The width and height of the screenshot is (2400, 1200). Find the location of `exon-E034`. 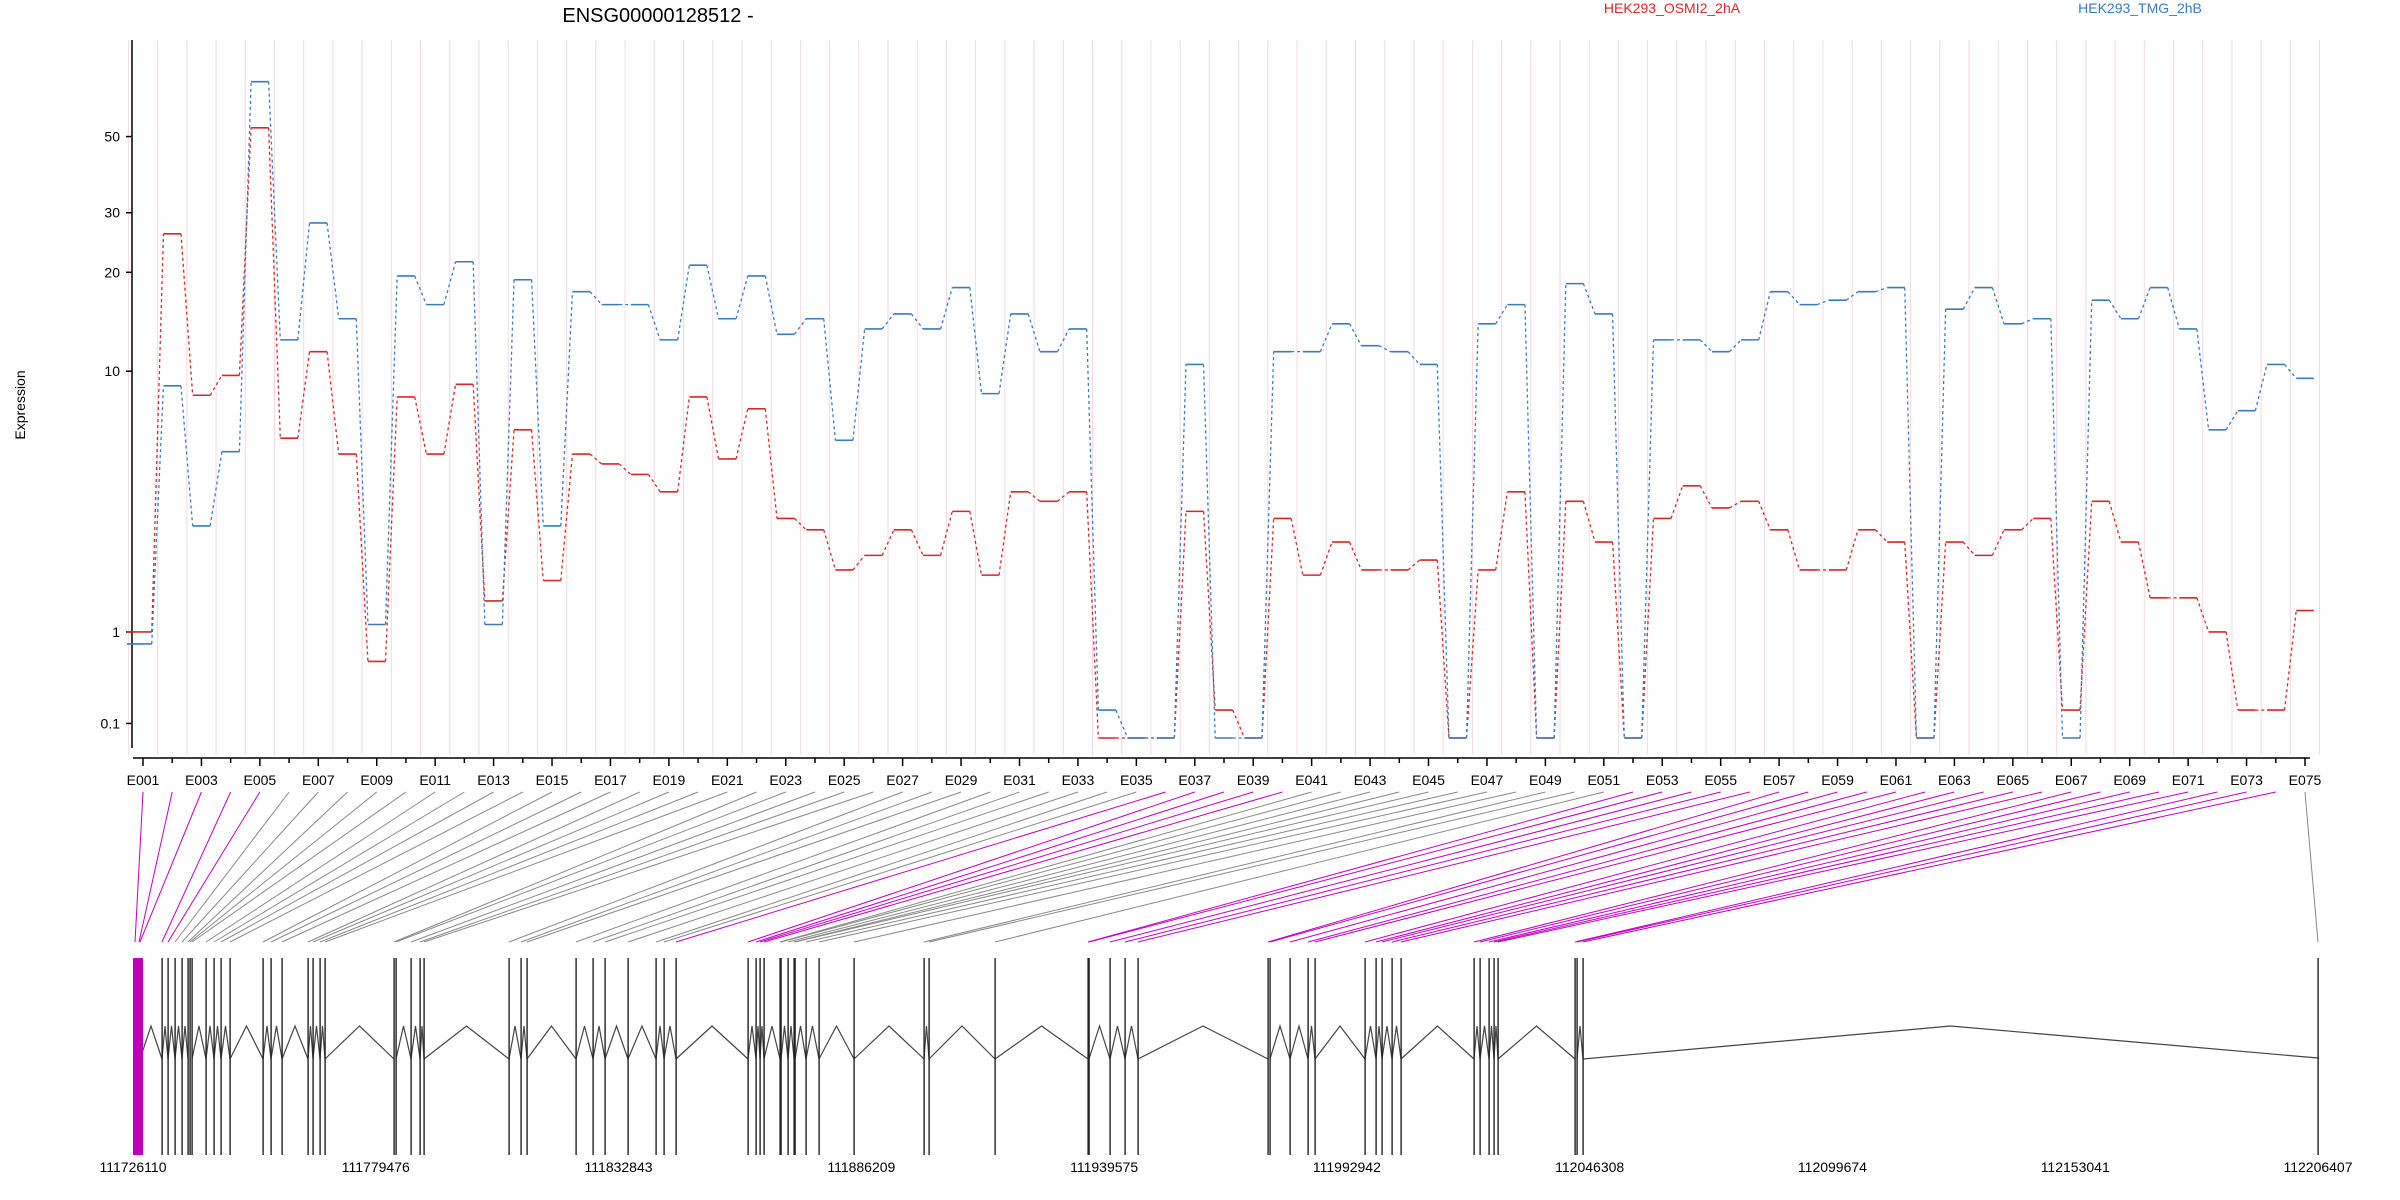

exon-E034 is located at coordinates (656, 1056).